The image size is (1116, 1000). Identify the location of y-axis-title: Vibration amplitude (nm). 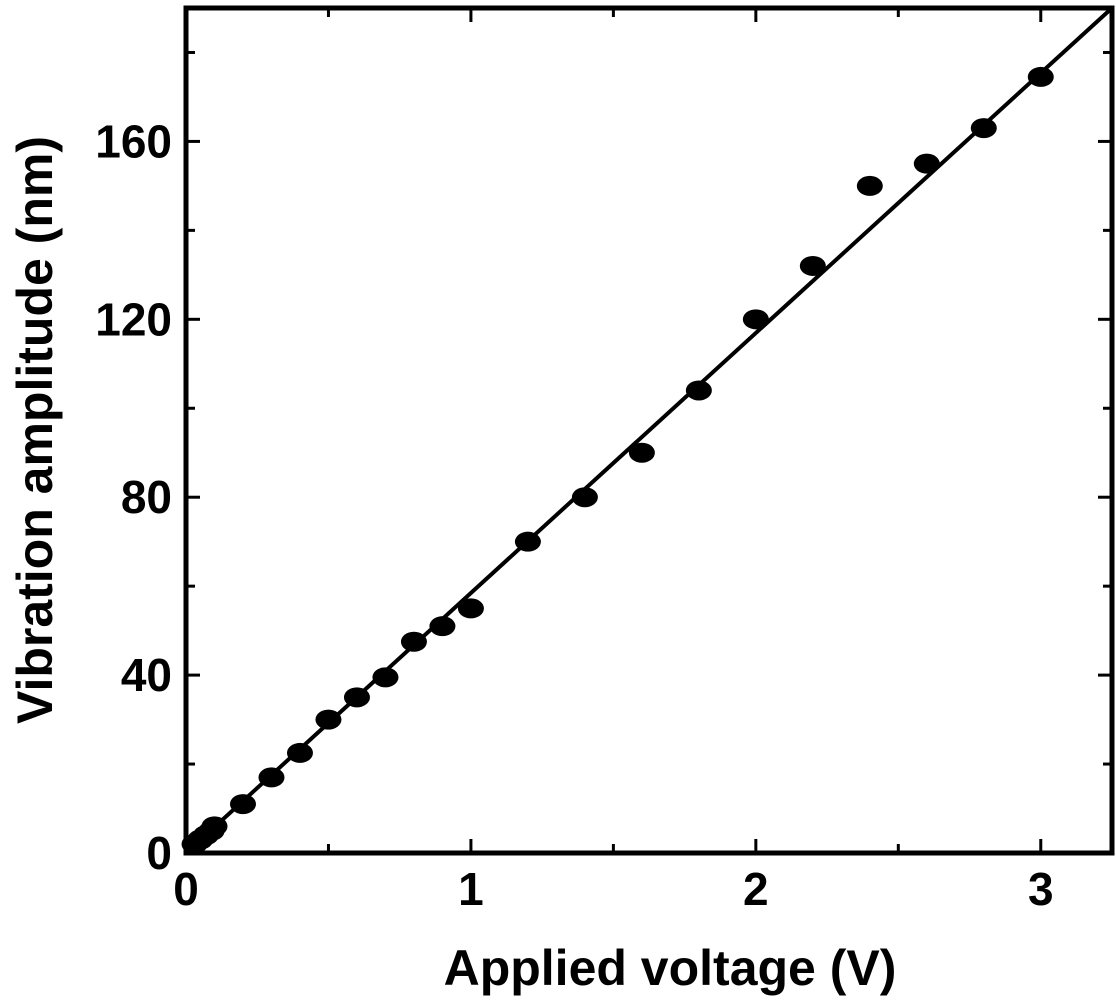
(35, 430).